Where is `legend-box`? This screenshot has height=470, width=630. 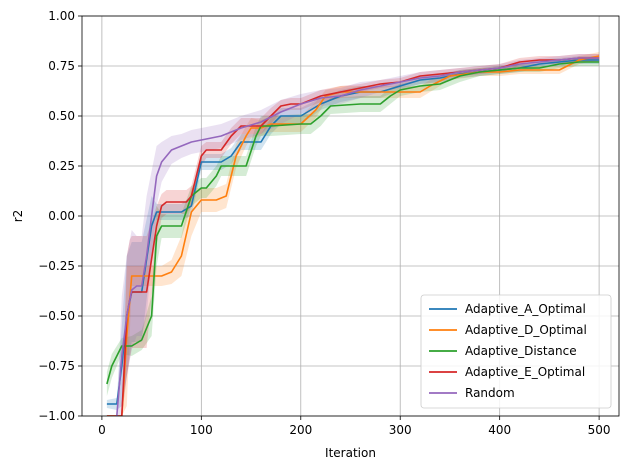 legend-box is located at coordinates (516, 351).